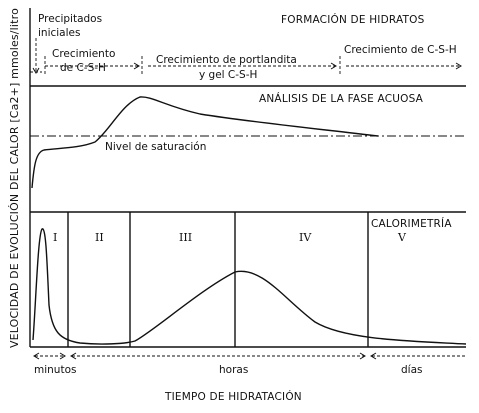  What do you see at coordinates (99, 237) in the screenshot?
I see `stage-label-2: II` at bounding box center [99, 237].